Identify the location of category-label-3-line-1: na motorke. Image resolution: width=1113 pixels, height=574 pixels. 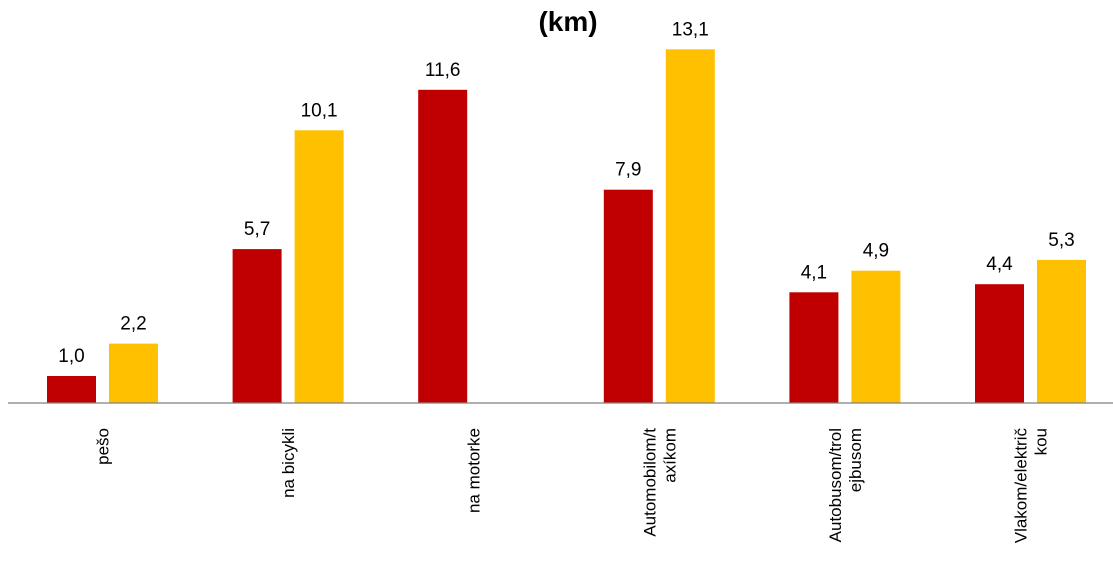
(474, 470).